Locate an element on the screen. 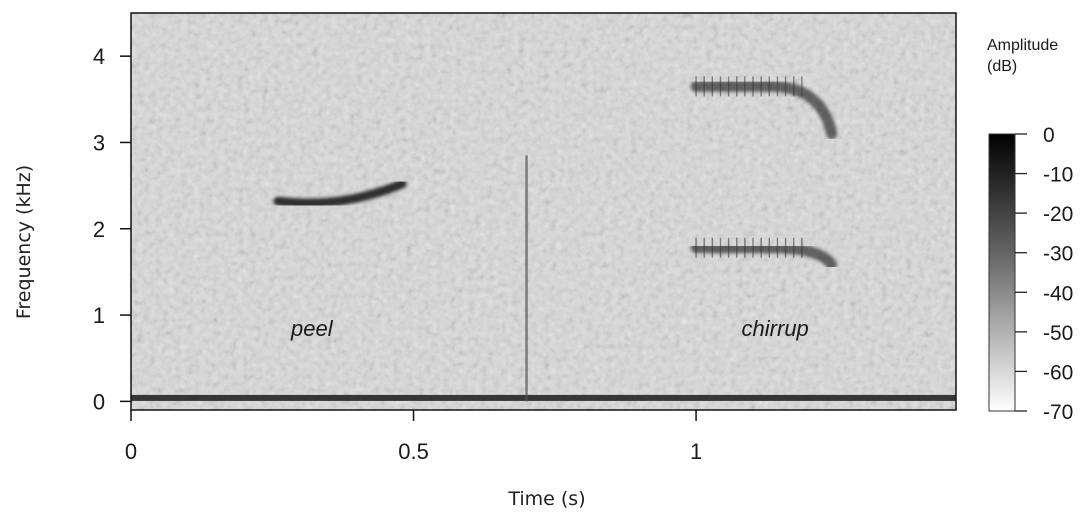  x-tick-label: 0.5 is located at coordinates (413, 451).